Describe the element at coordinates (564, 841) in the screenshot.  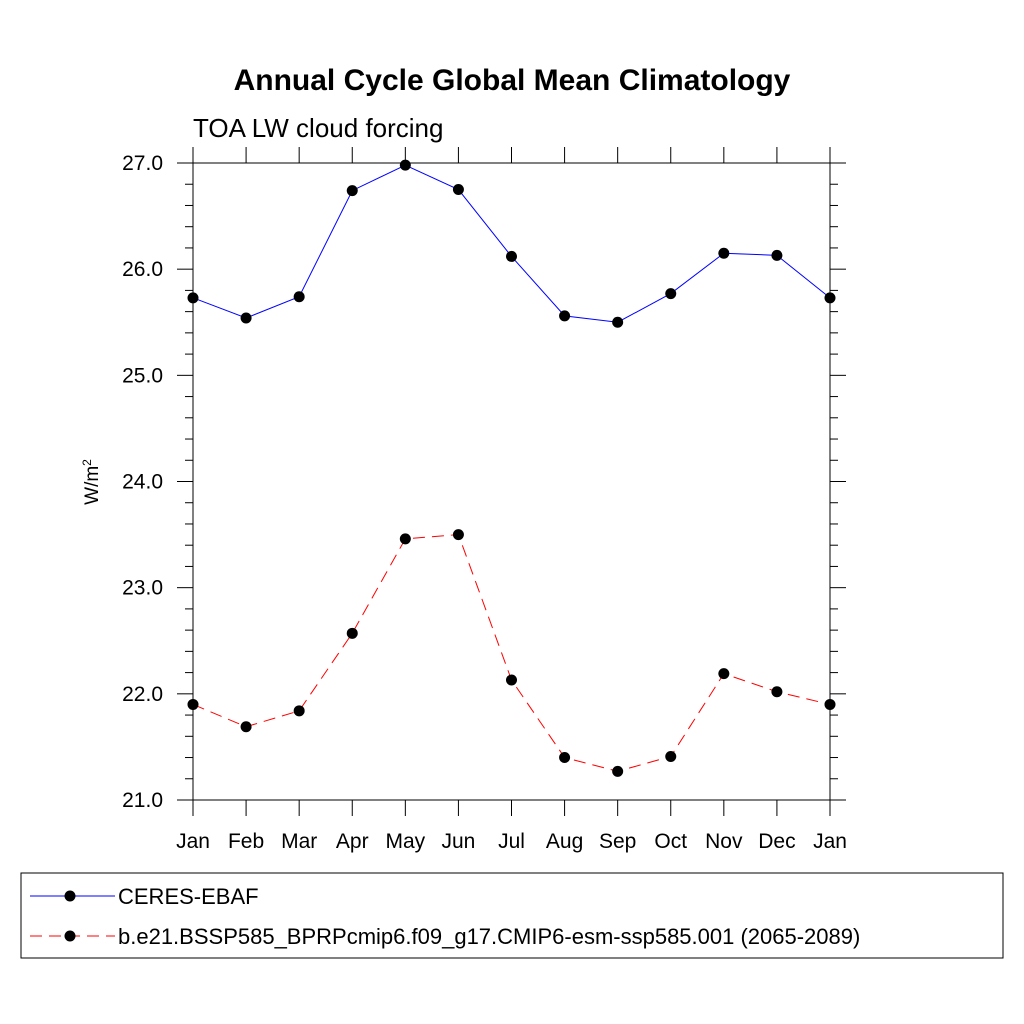
I see `x-tick-label: Aug` at that location.